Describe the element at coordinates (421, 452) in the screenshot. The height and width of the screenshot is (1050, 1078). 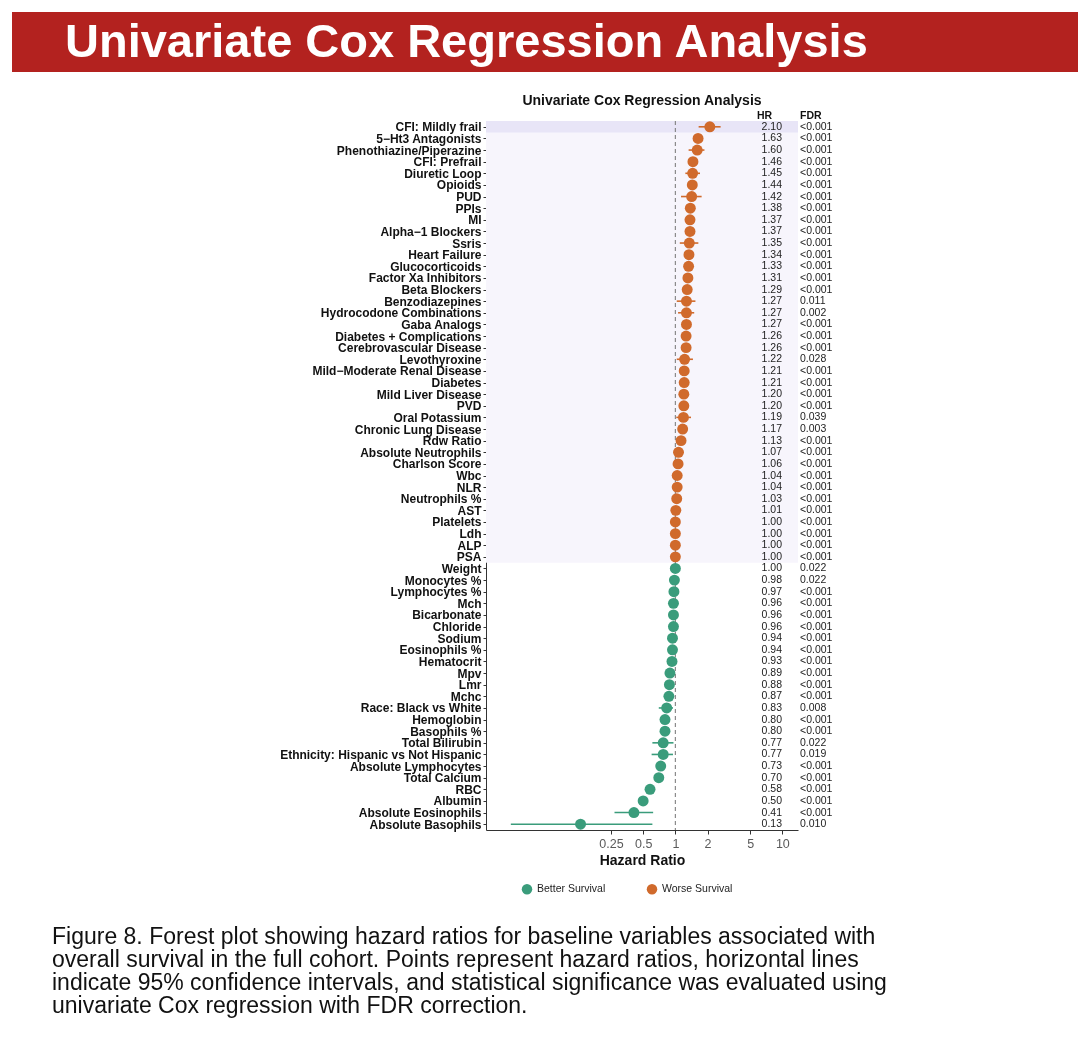
I see `y-tick-label: Absolute Neutrophils` at that location.